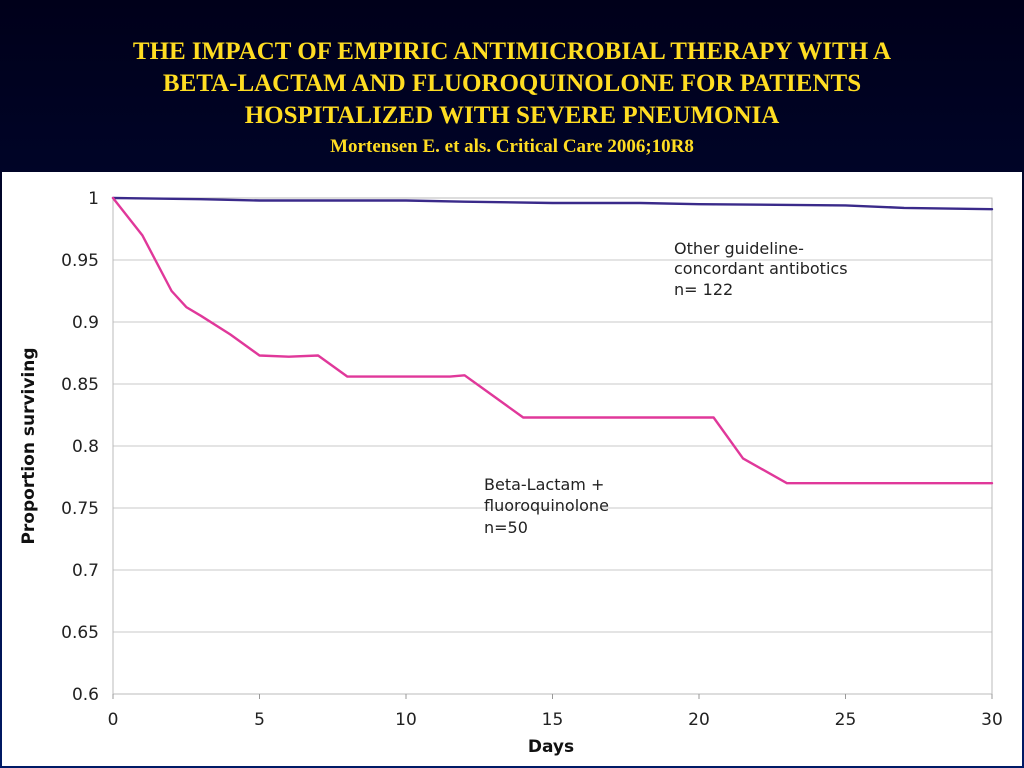  Describe the element at coordinates (80, 633) in the screenshot. I see `y-tick-label: 0.65` at that location.